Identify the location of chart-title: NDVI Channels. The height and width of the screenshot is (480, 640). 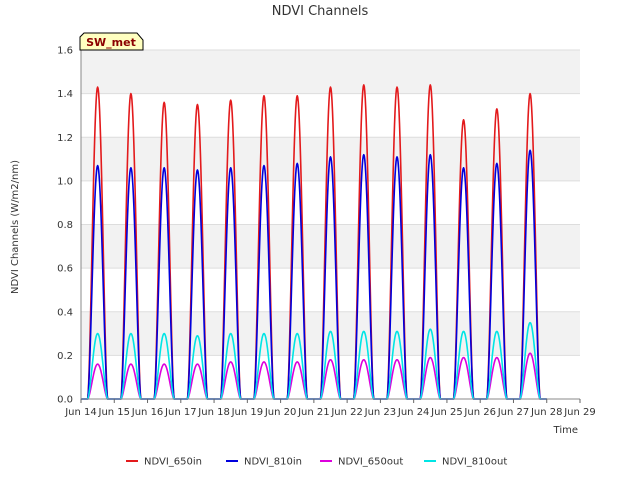
(320, 11).